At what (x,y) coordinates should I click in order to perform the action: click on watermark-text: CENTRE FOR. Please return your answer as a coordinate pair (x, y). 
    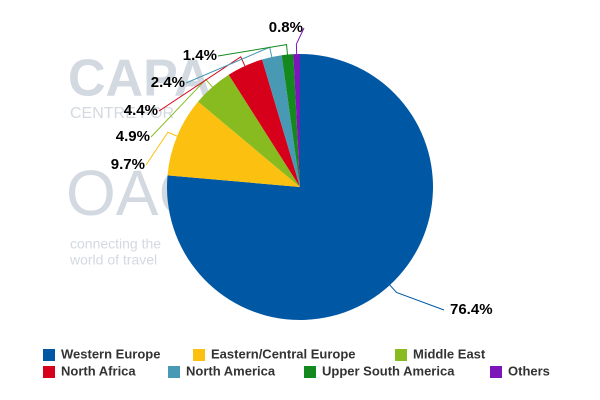
    Looking at the image, I should click on (122, 113).